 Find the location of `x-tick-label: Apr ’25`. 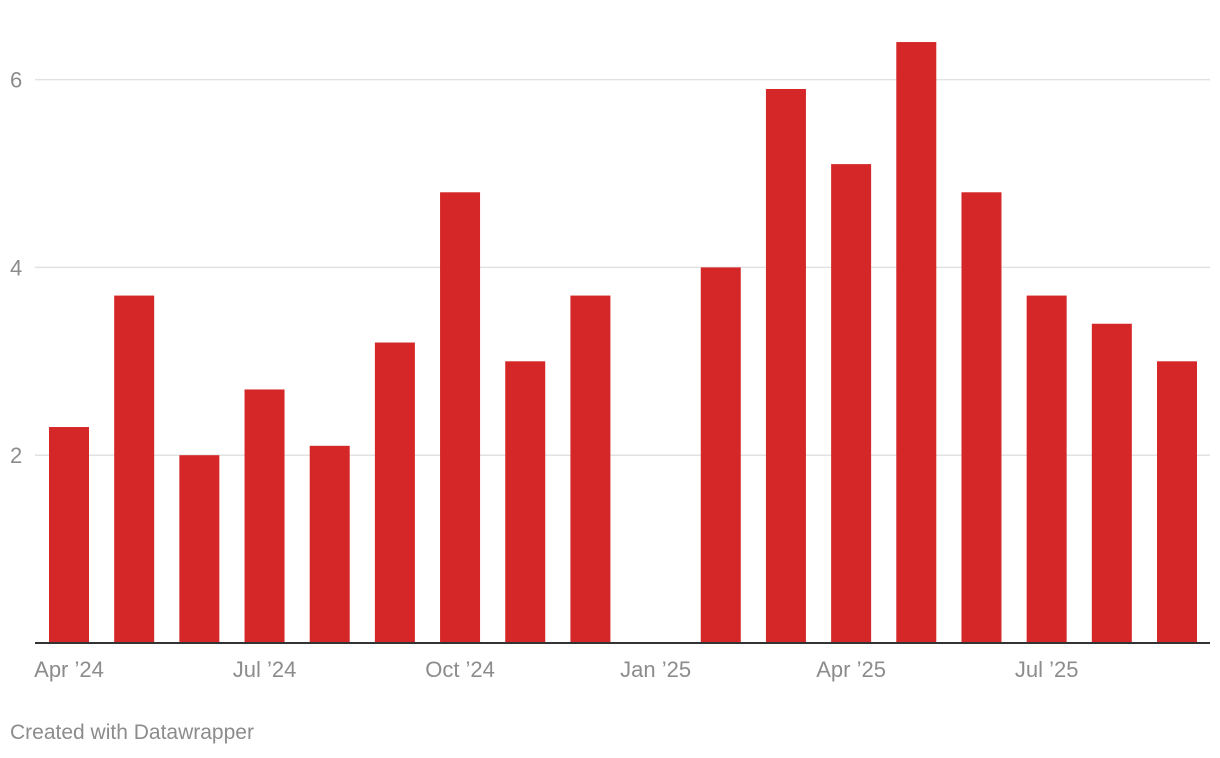

x-tick-label: Apr ’25 is located at coordinates (851, 669).